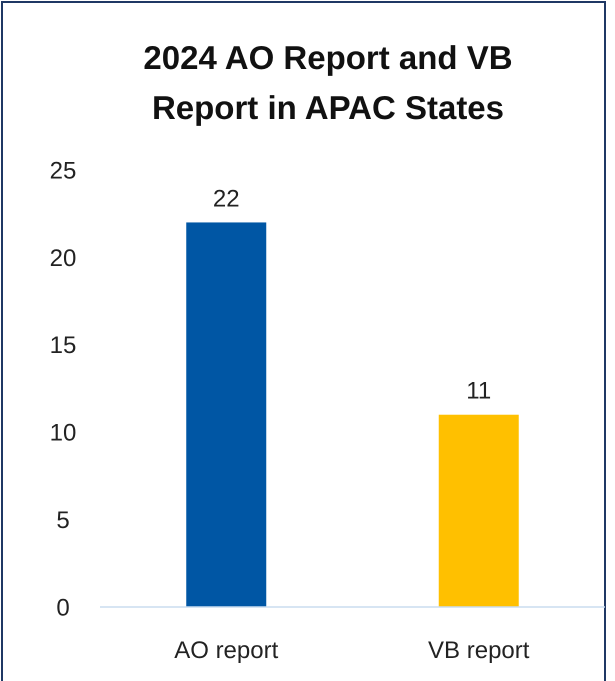 This screenshot has width=615, height=681. Describe the element at coordinates (479, 650) in the screenshot. I see `x-tick-label: VB report` at that location.